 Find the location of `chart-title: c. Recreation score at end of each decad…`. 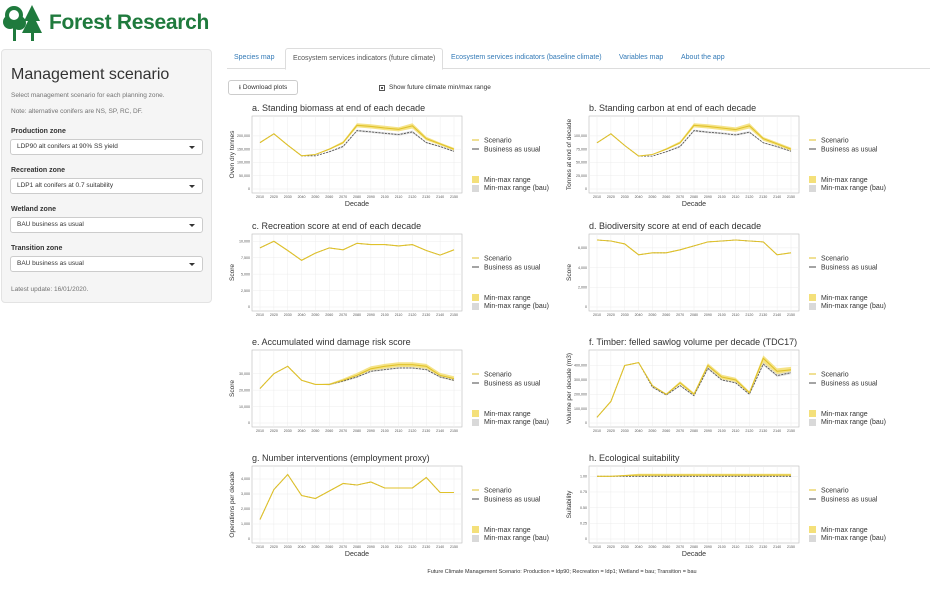

chart-title: c. Recreation score at end of each decad… is located at coordinates (336, 226).